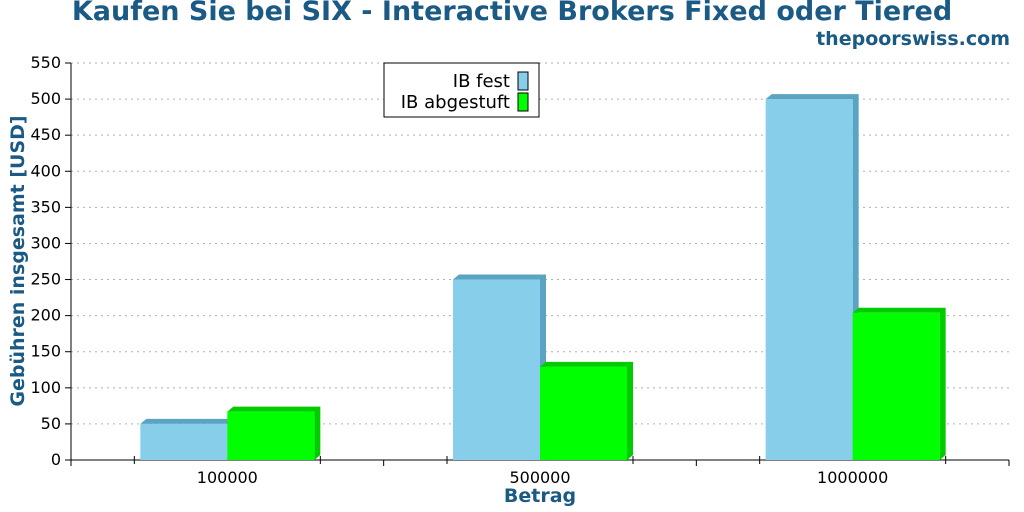 This screenshot has width=1024, height=512. I want to click on y-tick-label: 500, so click(45, 98).